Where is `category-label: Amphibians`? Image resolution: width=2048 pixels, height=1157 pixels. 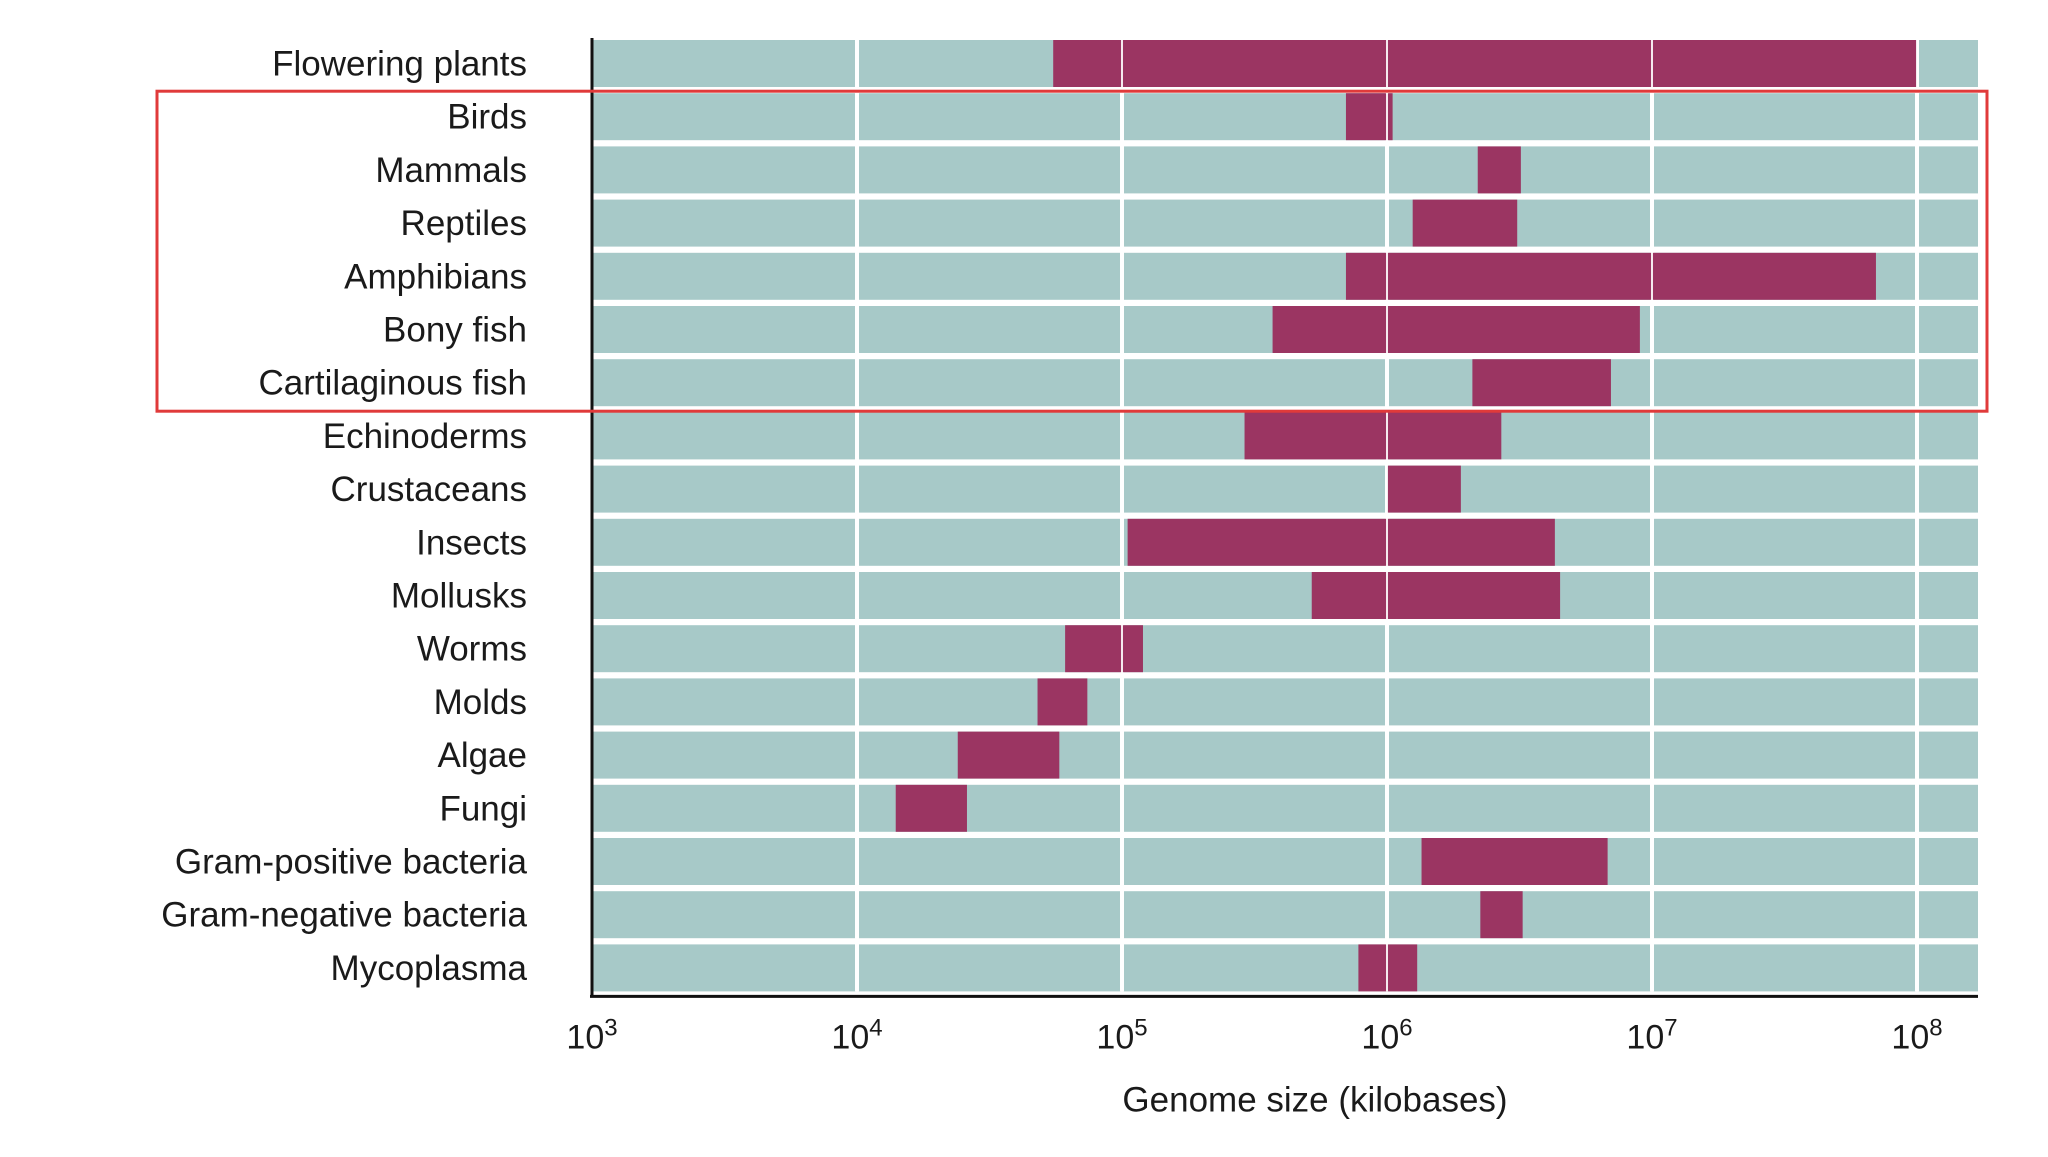
category-label: Amphibians is located at coordinates (435, 276).